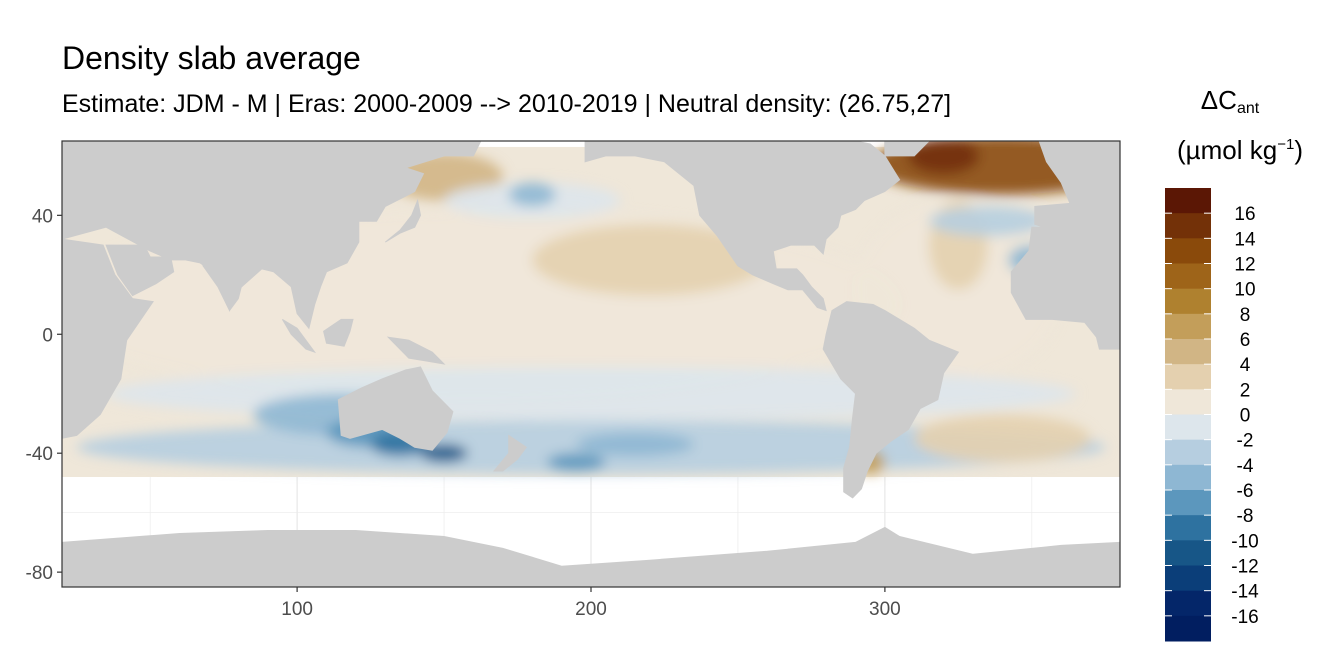 The image size is (1344, 672). What do you see at coordinates (1240, 150) in the screenshot?
I see `legend-title-unit: (µmol kg−1)` at bounding box center [1240, 150].